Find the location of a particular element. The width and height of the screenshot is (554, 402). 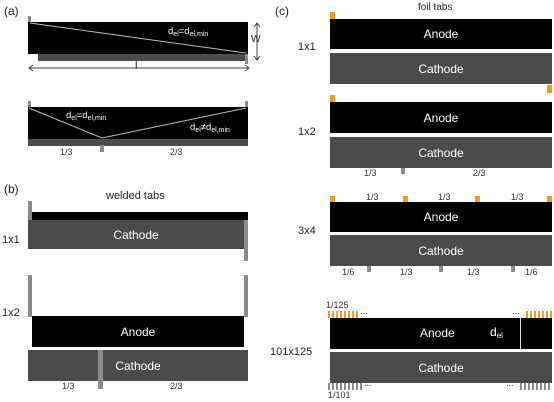

config-label: 3x4 is located at coordinates (307, 231).